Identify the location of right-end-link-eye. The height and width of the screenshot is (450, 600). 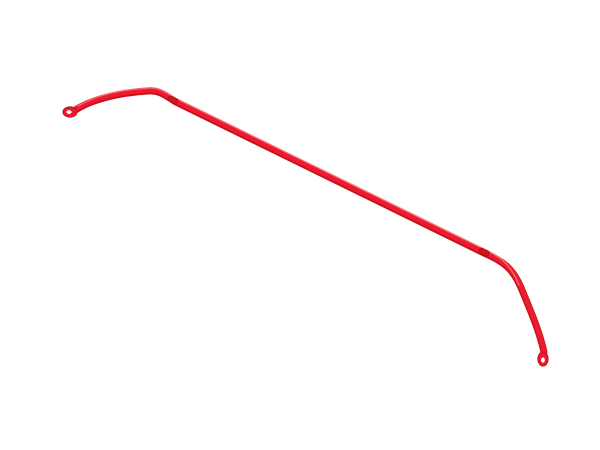
(543, 359).